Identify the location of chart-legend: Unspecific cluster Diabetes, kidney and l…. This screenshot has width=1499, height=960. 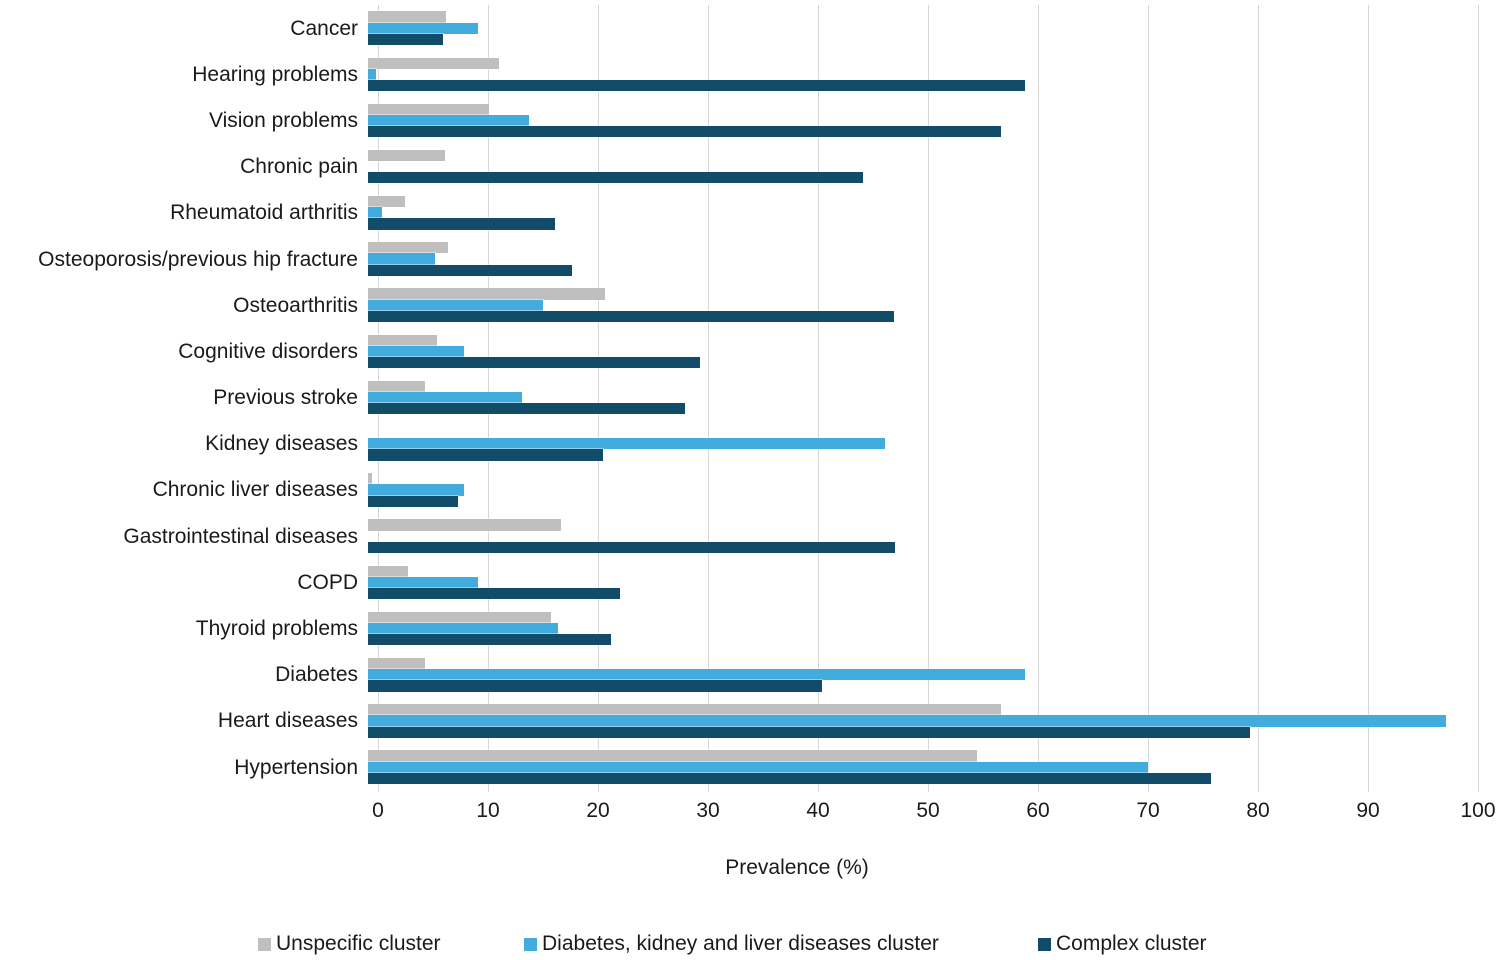
(749, 944).